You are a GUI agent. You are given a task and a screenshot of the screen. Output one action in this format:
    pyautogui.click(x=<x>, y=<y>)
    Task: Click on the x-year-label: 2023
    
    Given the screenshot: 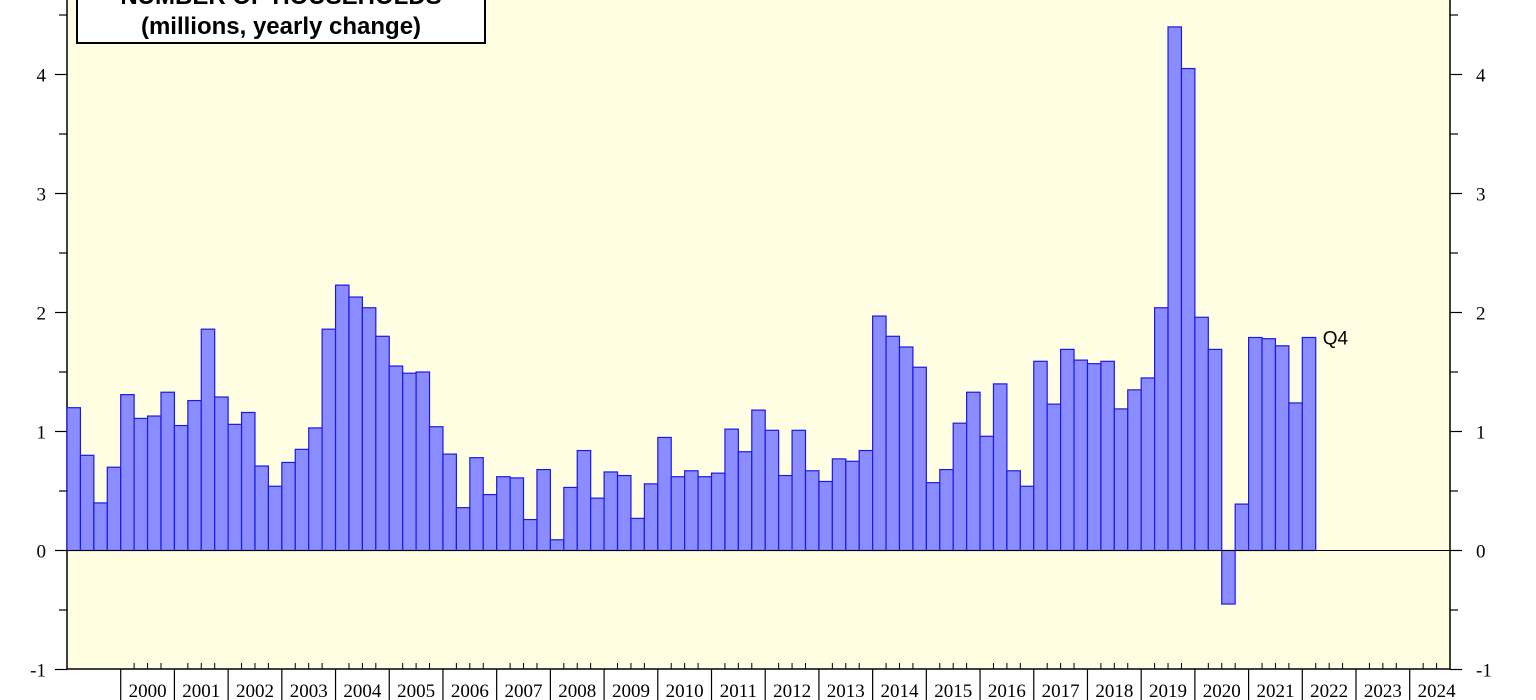 What is the action you would take?
    pyautogui.click(x=1383, y=690)
    